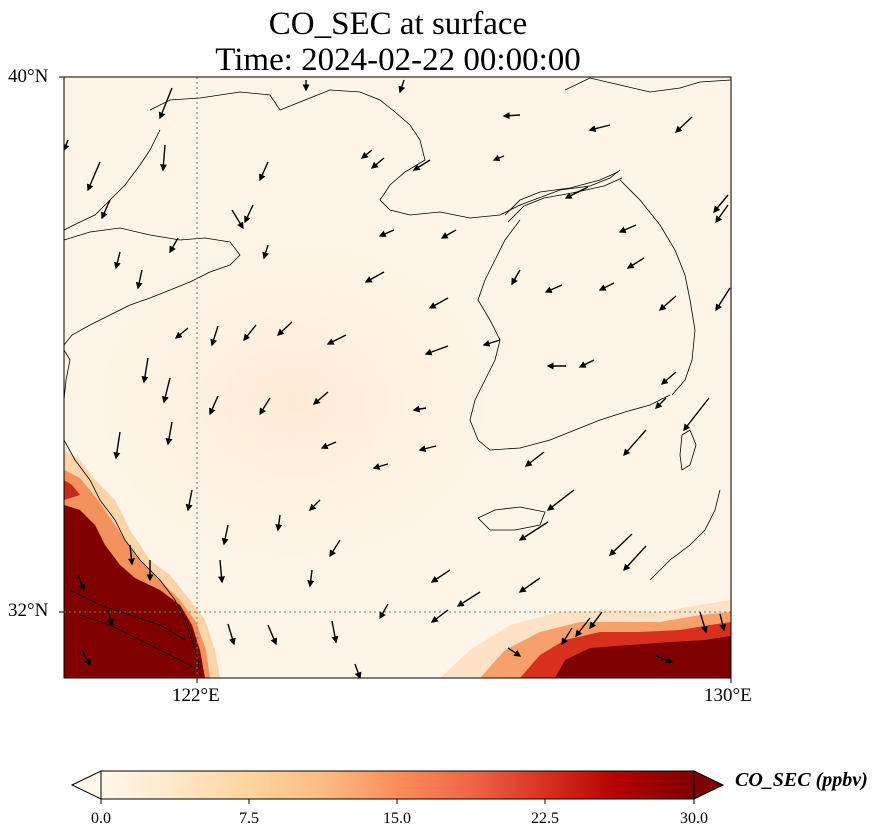  Describe the element at coordinates (694, 818) in the screenshot. I see `colorbar-tick-label: 30.0` at that location.